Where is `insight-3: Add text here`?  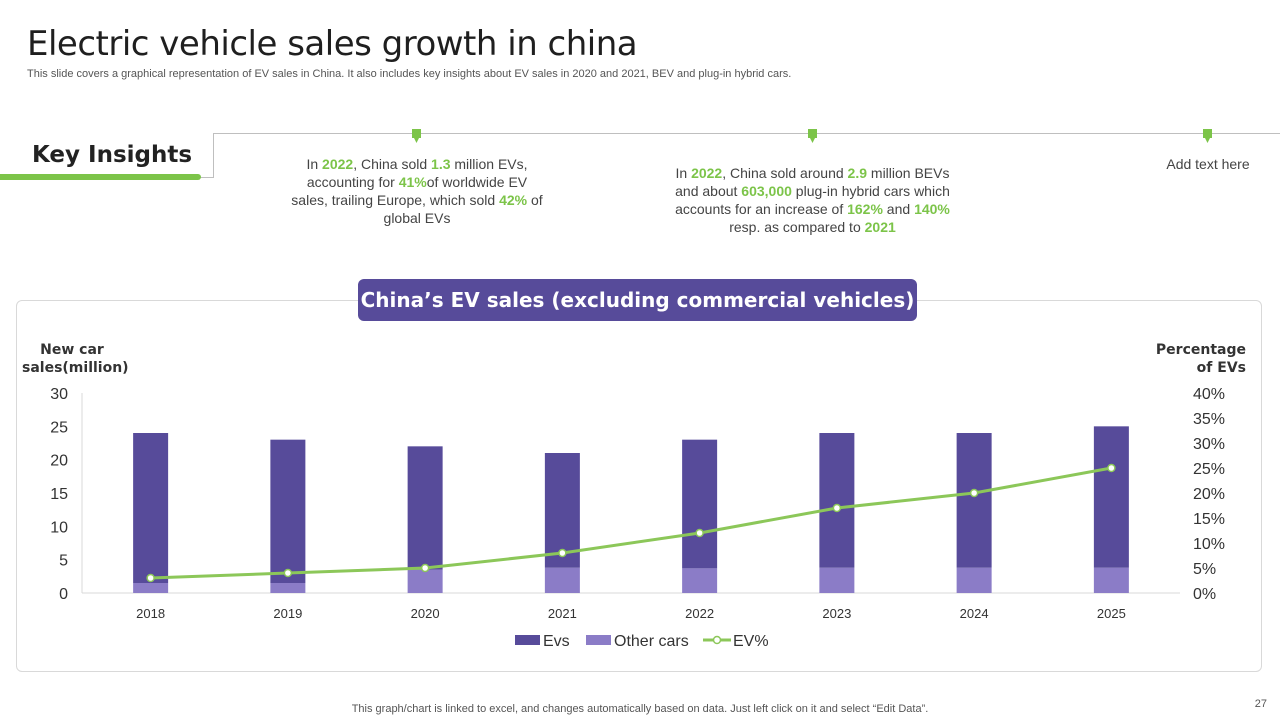
insight-3: Add text here is located at coordinates (1208, 164).